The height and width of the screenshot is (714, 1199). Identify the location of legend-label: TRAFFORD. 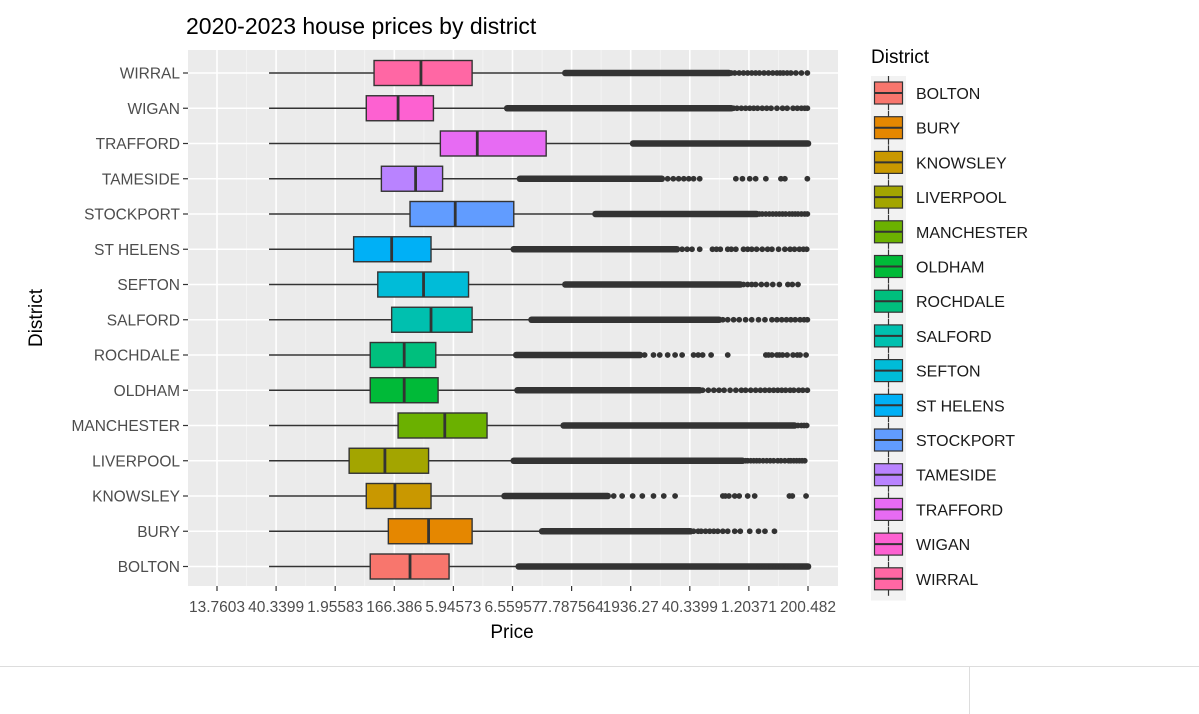
(959, 510).